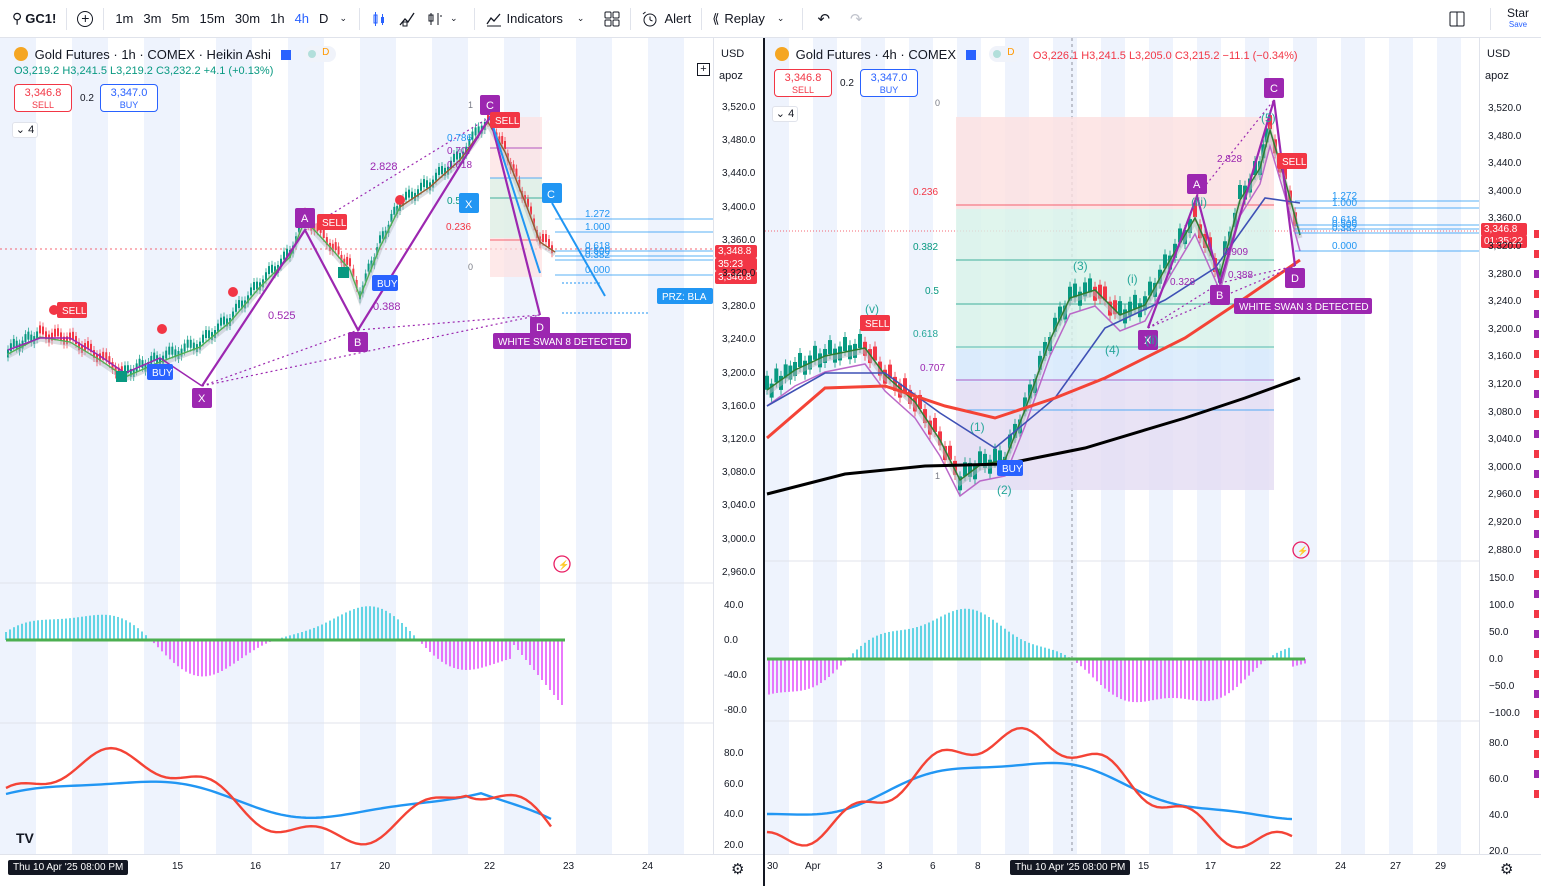 The width and height of the screenshot is (1541, 886). What do you see at coordinates (1344, 203) in the screenshot?
I see `fib-ext-label: 1.000` at bounding box center [1344, 203].